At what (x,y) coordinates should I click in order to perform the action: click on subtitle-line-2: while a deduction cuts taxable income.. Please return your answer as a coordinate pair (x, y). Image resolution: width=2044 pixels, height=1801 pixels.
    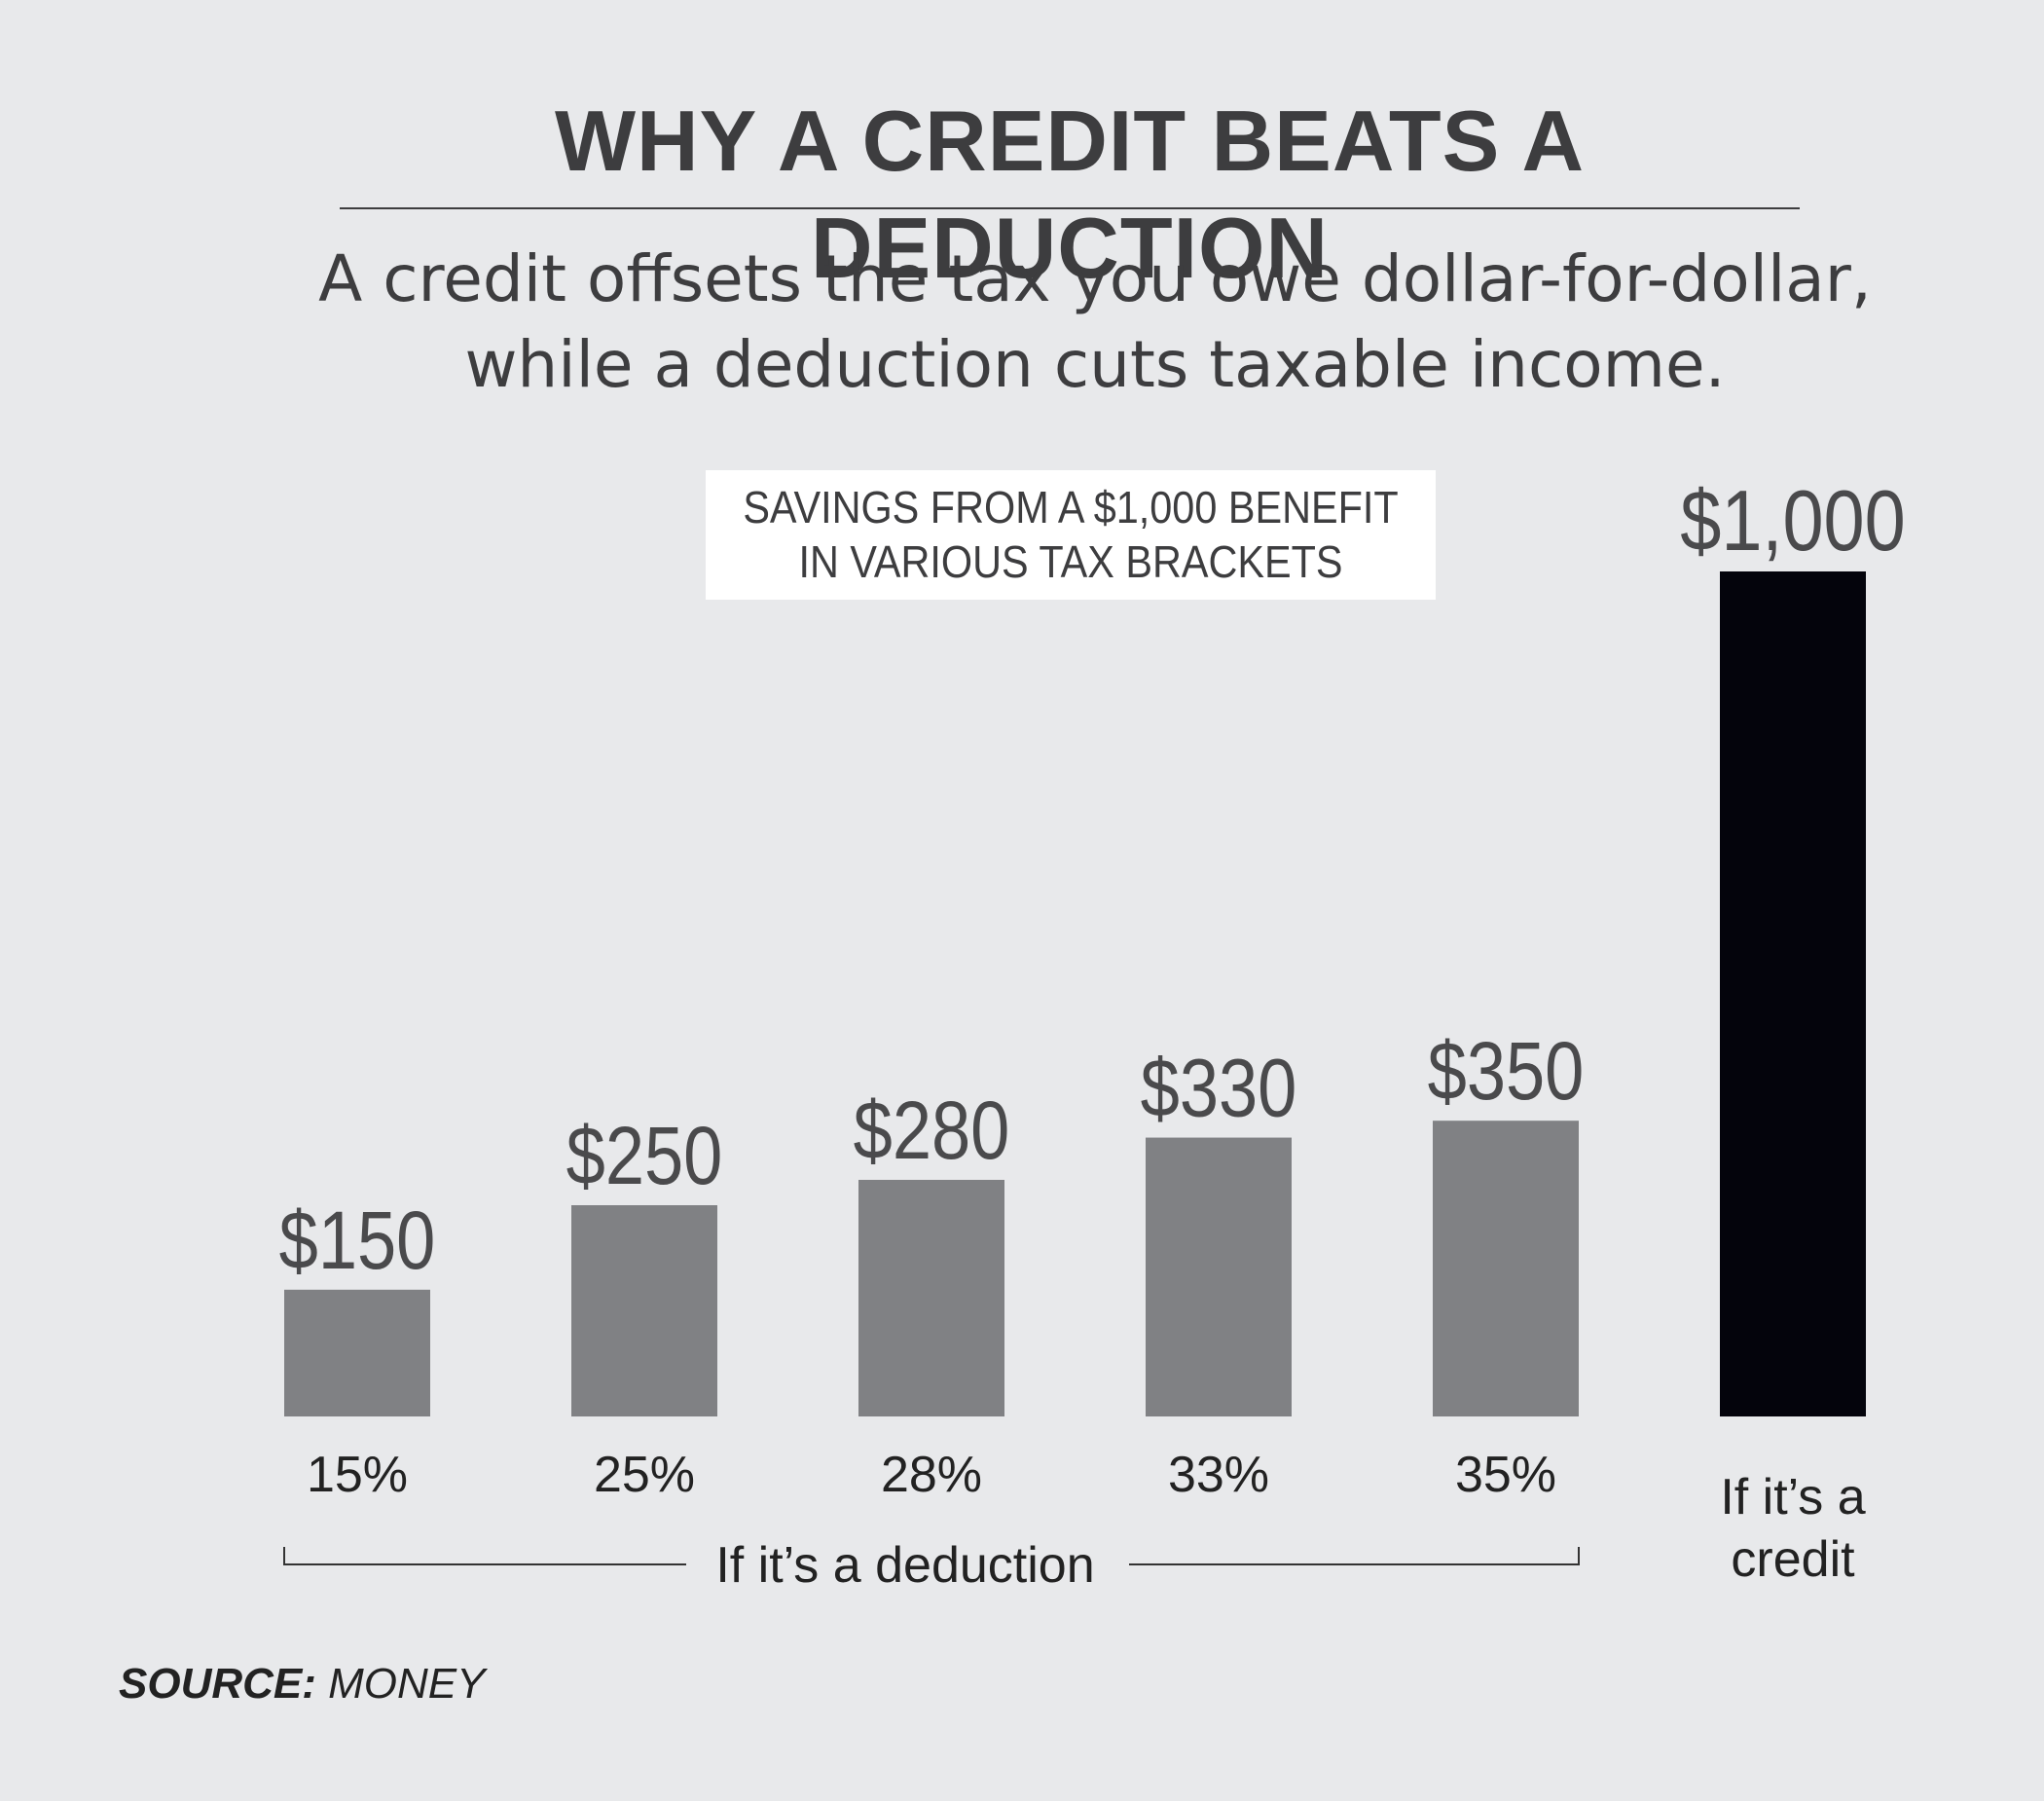
    Looking at the image, I should click on (1095, 364).